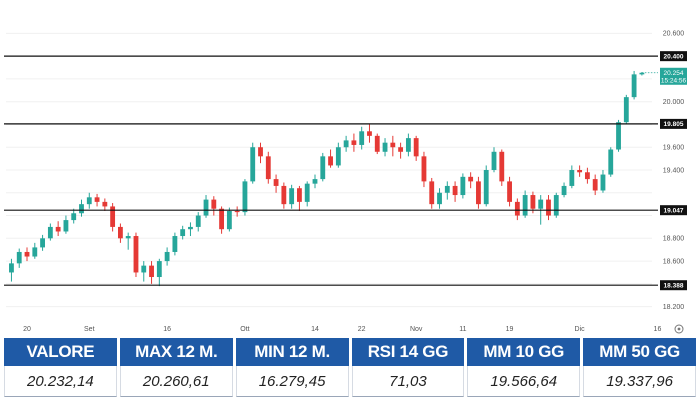 The height and width of the screenshot is (400, 700). What do you see at coordinates (674, 148) in the screenshot?
I see `y-tick-label: 19.600` at bounding box center [674, 148].